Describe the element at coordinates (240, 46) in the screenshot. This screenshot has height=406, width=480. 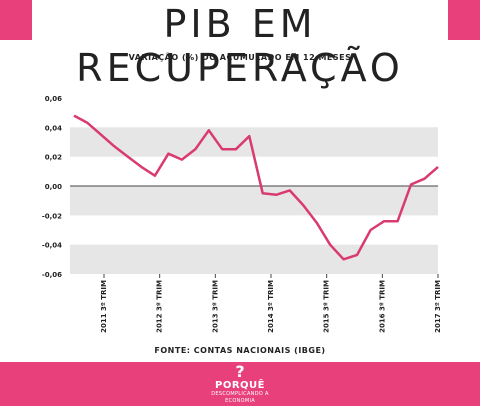
I see `chart-title: PIB EM RECUPERAÇÃO` at that location.